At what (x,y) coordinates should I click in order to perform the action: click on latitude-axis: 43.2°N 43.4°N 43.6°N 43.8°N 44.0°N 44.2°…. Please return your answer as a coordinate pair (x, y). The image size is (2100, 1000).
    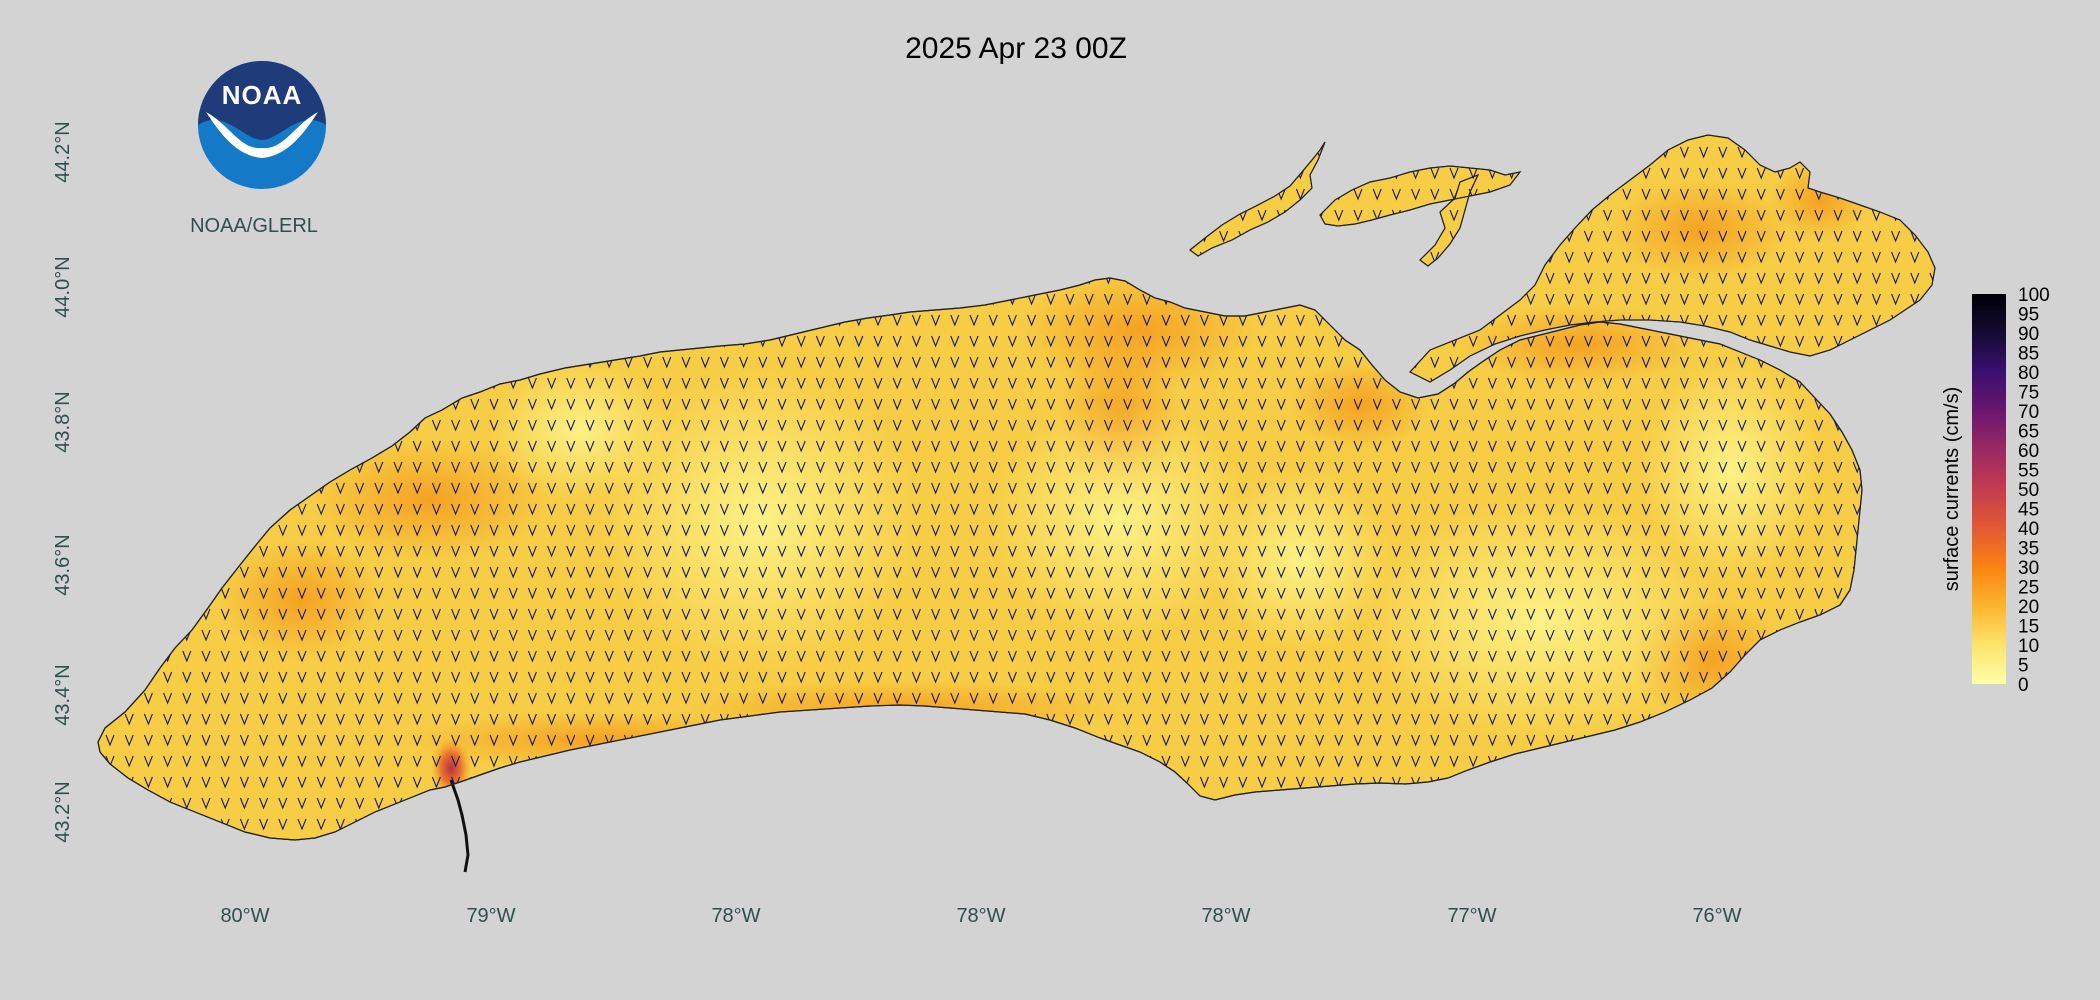
    Looking at the image, I should click on (63, 481).